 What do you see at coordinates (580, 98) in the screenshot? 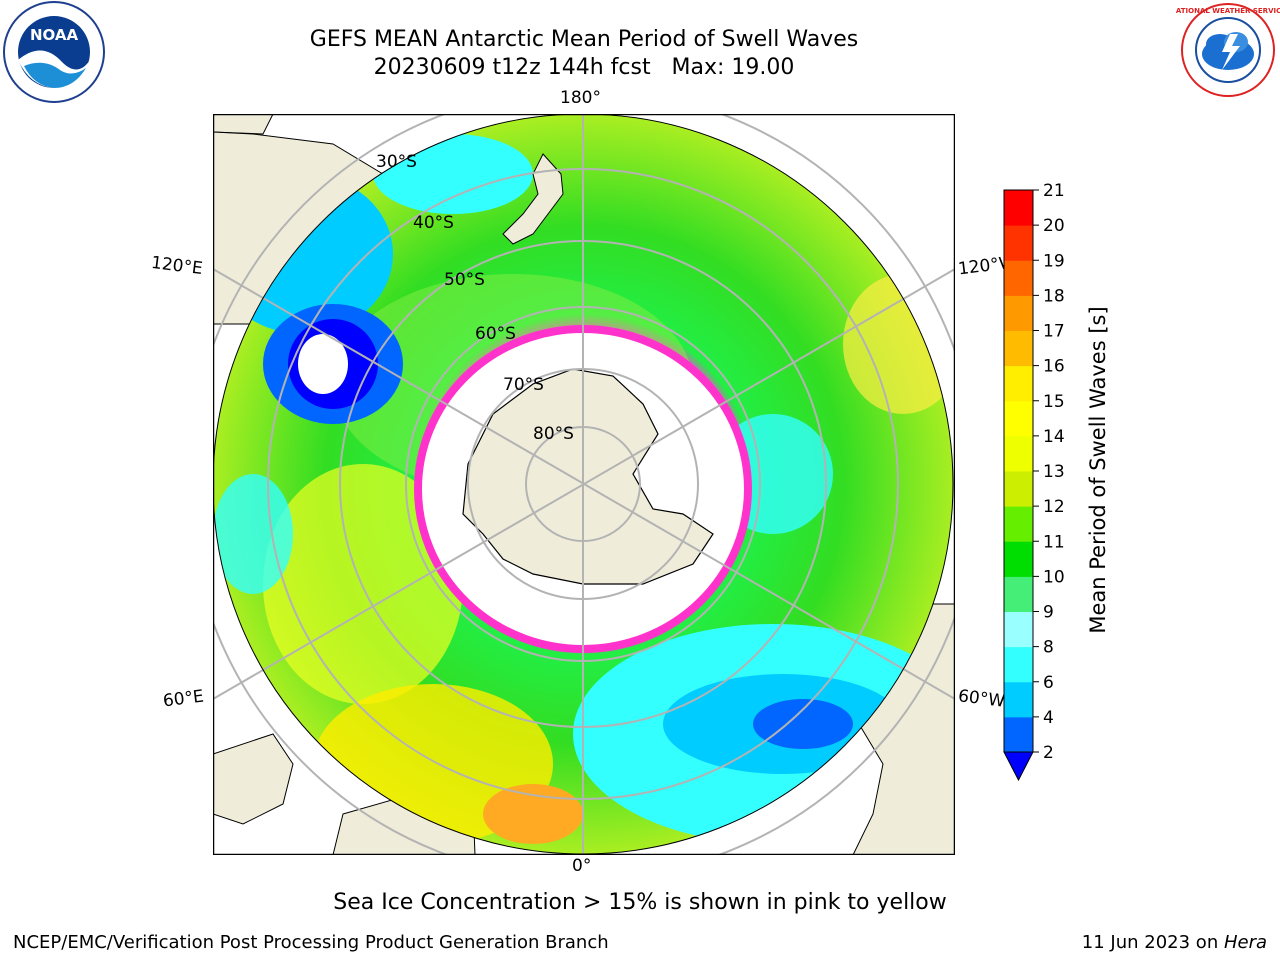
I see `lon-label-top: 180°` at bounding box center [580, 98].